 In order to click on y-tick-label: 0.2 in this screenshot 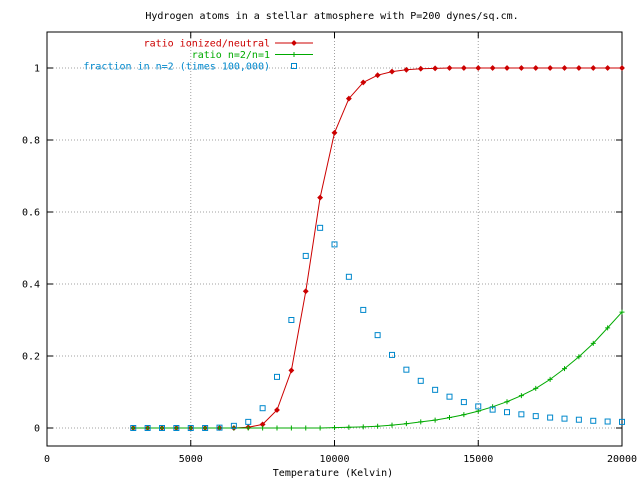, I will do `click(31, 357)`.